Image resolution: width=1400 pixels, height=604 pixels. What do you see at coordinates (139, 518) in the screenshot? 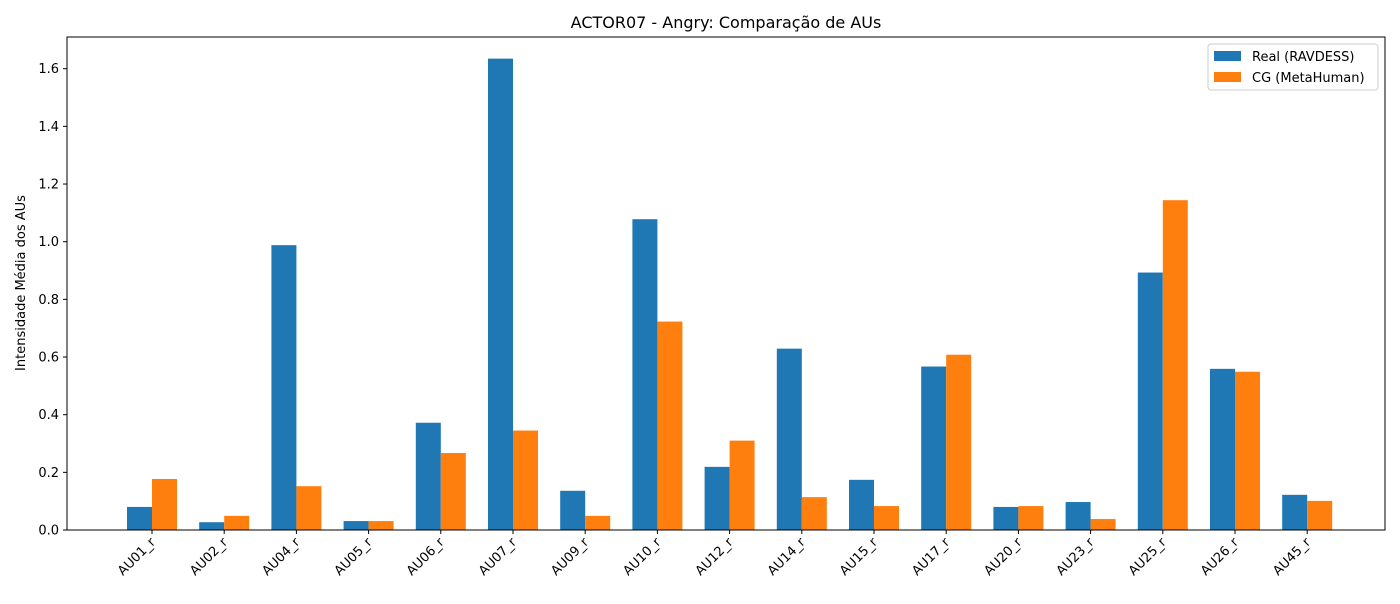
I see `bar-real-au01_r` at bounding box center [139, 518].